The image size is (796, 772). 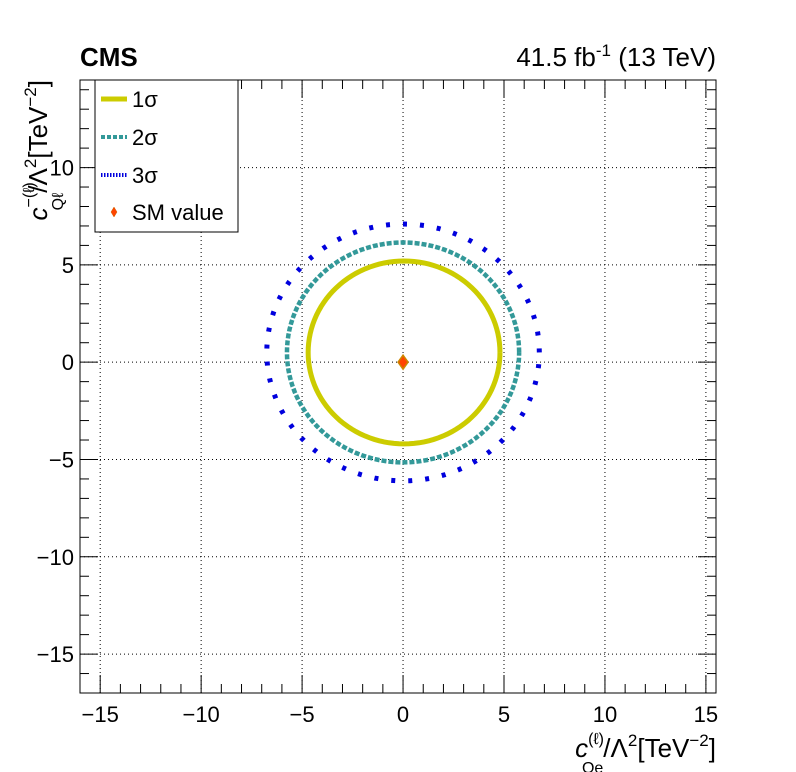 I want to click on experiment-label: CMS, so click(x=109, y=57).